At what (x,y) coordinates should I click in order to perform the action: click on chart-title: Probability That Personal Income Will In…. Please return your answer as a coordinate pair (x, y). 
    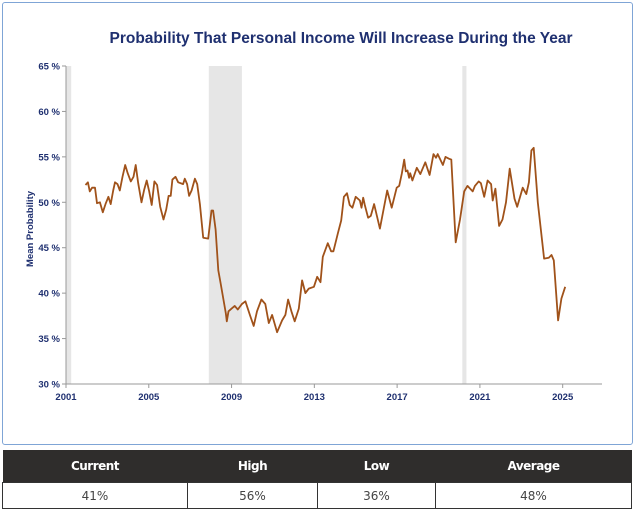
    Looking at the image, I should click on (341, 38).